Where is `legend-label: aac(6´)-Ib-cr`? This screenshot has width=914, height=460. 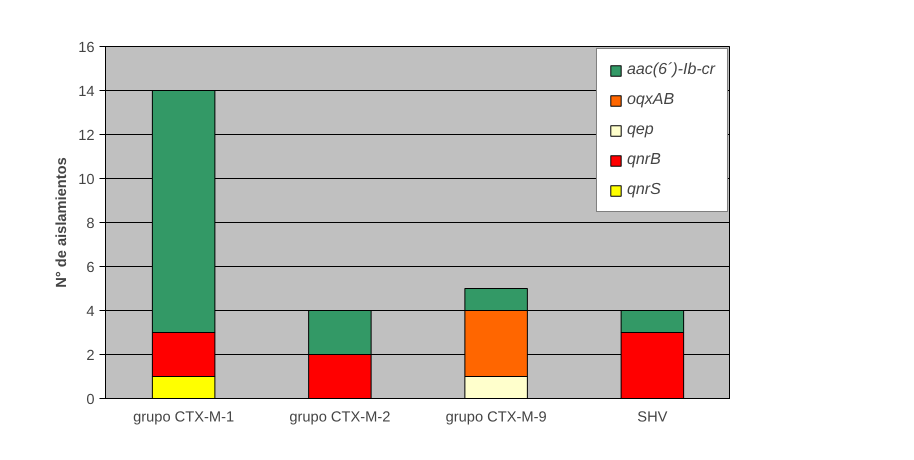 legend-label: aac(6´)-Ib-cr is located at coordinates (670, 70).